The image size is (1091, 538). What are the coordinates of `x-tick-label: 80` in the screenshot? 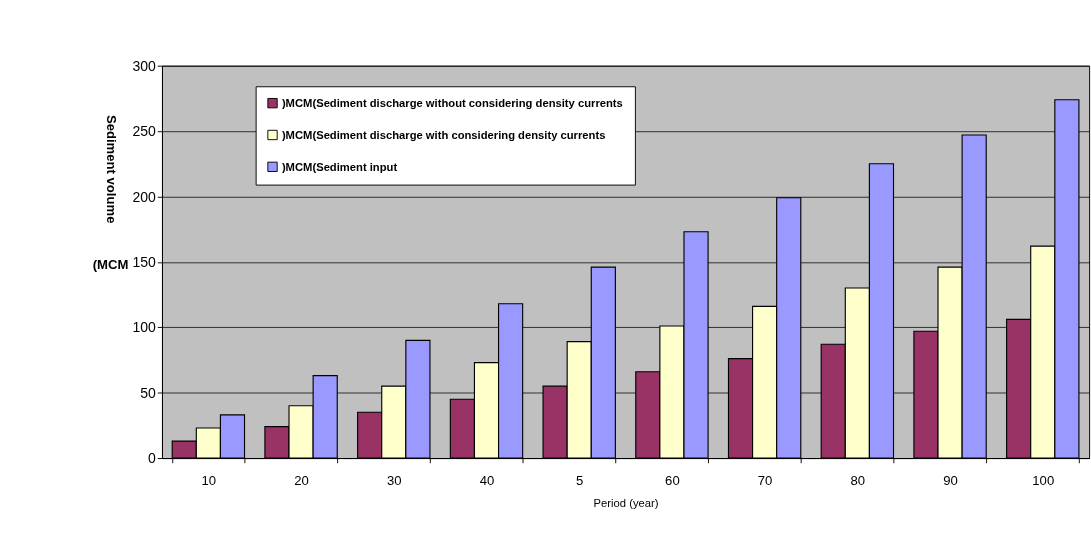 It's located at (858, 480).